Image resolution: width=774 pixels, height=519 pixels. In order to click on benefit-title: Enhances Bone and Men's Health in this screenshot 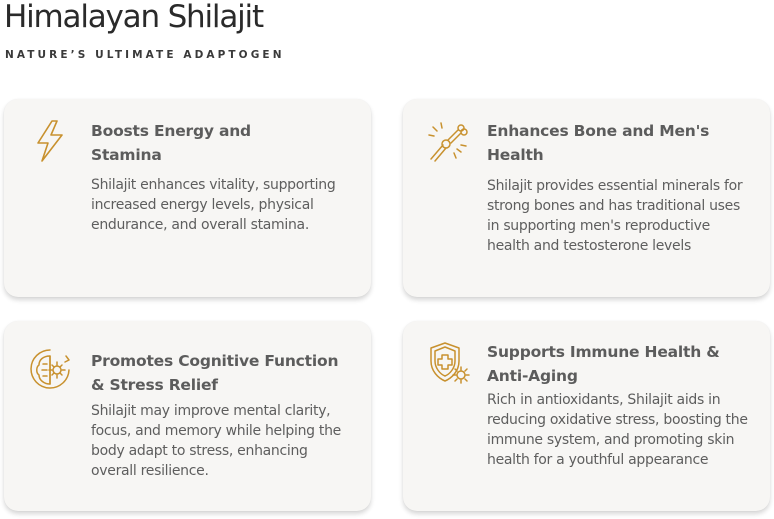, I will do `click(598, 143)`.